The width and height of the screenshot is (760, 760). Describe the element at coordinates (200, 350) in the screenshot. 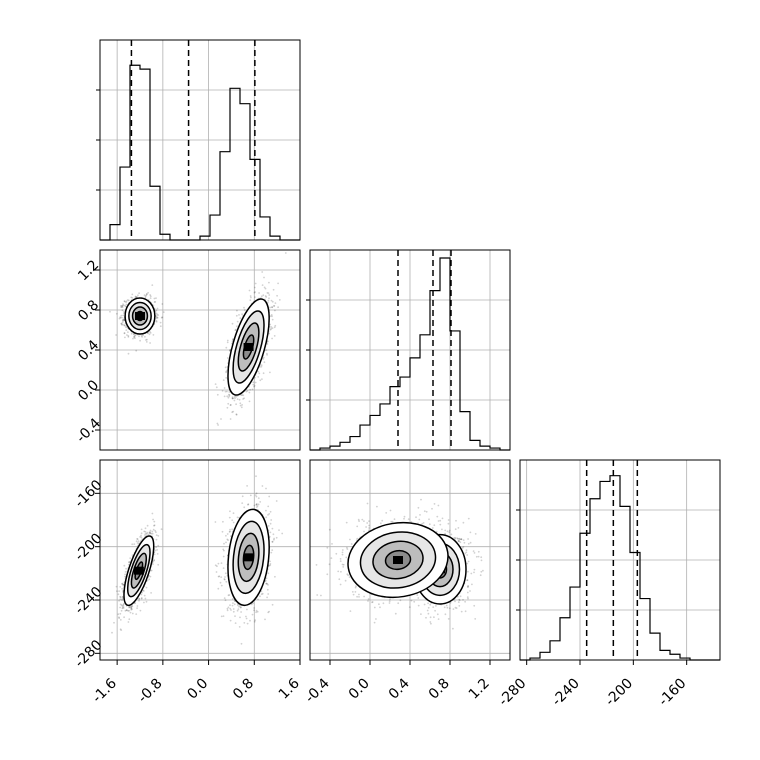

I see `scatter-panel-p0-p1` at that location.